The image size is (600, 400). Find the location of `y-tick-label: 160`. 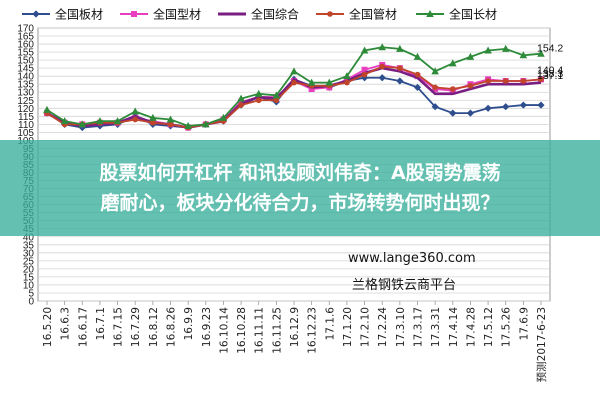

y-tick-label: 160 is located at coordinates (25, 45).